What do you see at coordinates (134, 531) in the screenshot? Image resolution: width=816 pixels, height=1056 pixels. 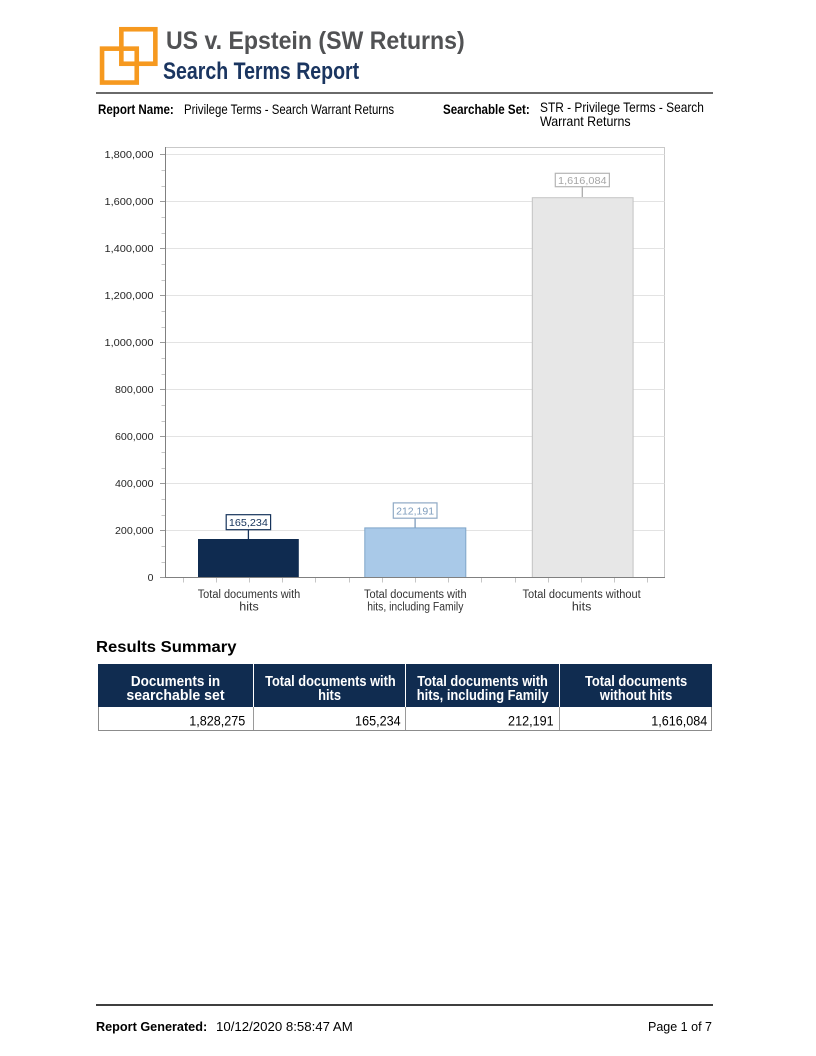 I see `svg-text: 200,000` at bounding box center [134, 531].